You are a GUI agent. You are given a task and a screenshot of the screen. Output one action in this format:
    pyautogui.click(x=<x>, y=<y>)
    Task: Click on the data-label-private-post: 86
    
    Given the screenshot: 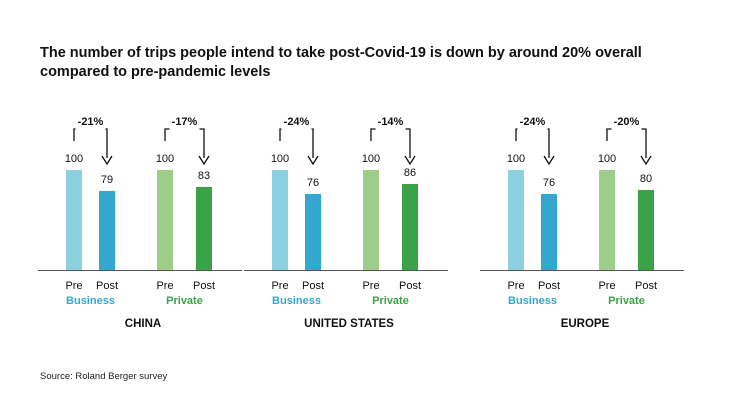 What is the action you would take?
    pyautogui.click(x=410, y=173)
    